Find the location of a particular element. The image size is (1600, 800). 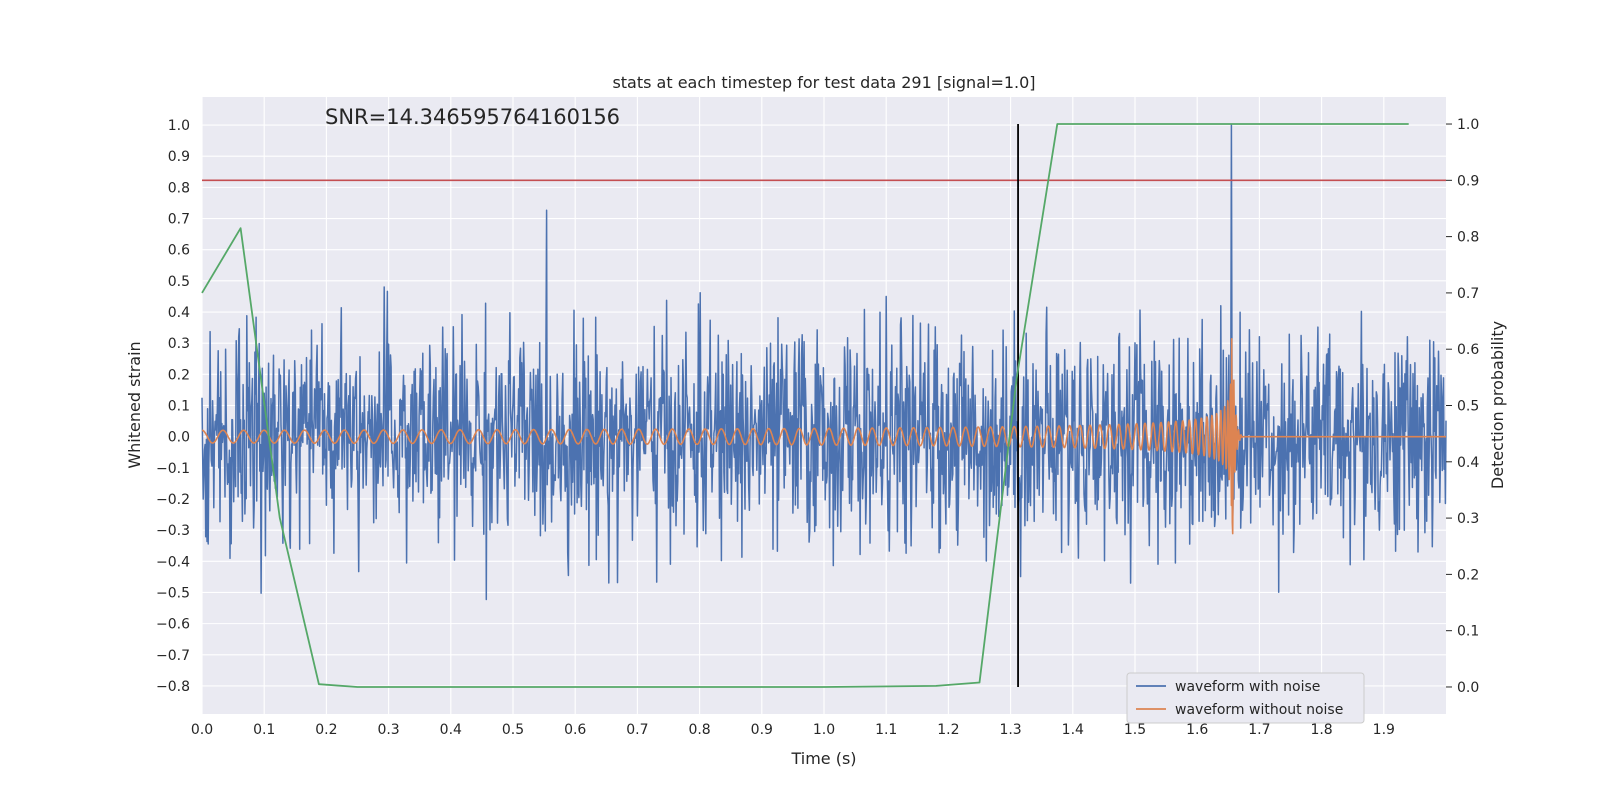

y2-tick-label: 0.1 is located at coordinates (1468, 632).